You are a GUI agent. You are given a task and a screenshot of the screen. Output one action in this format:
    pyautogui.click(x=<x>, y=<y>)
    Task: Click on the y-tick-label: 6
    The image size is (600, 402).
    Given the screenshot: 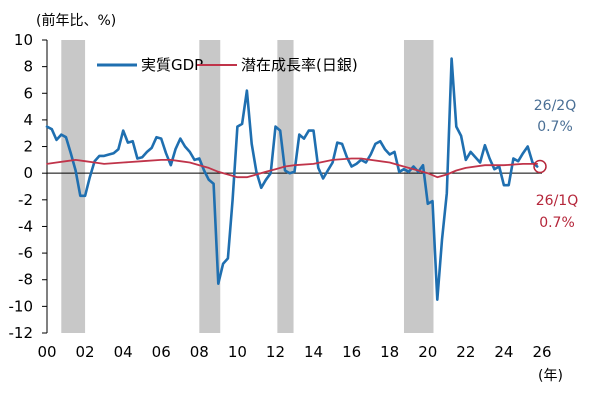 What is the action you would take?
    pyautogui.click(x=28, y=93)
    